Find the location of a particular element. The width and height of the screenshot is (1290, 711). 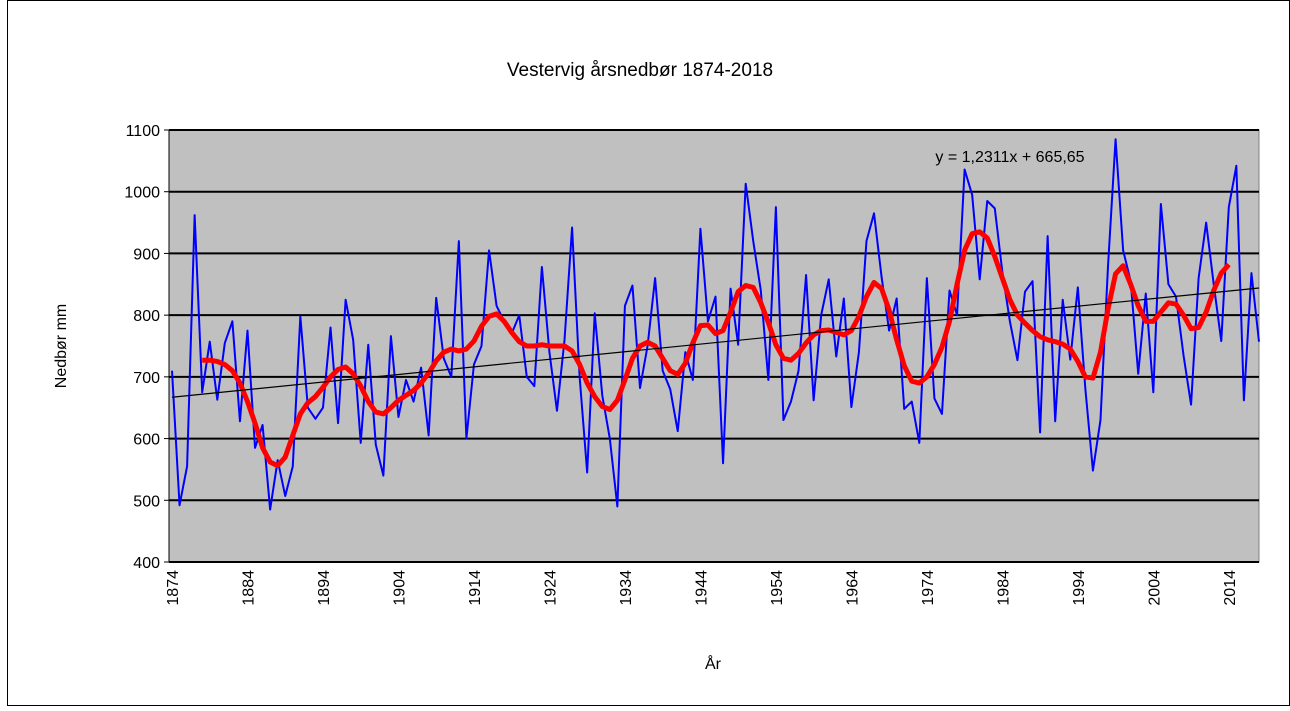

trend-equation: y = 1,2311x + 665,65 is located at coordinates (1009, 157).